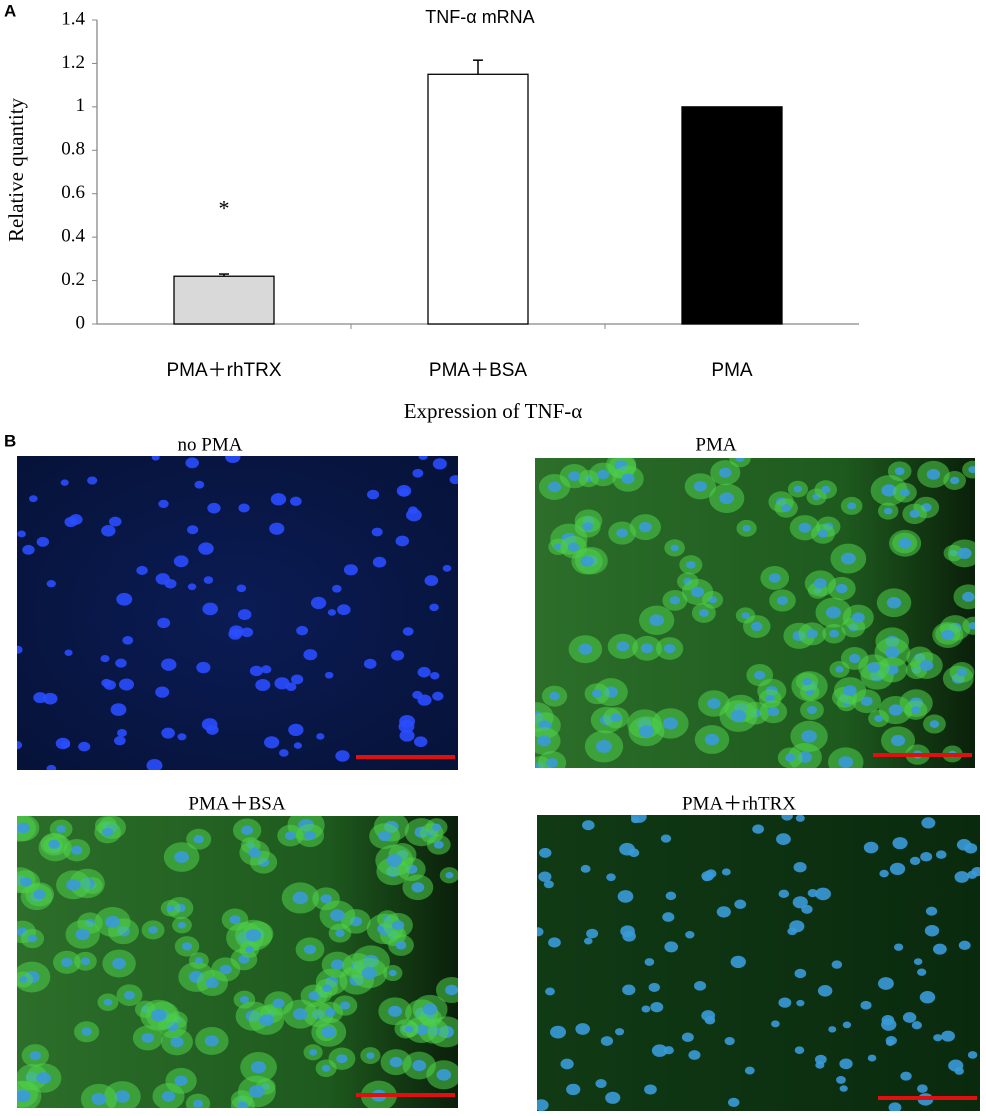 This screenshot has height=1116, width=986. Describe the element at coordinates (10, 10) in the screenshot. I see `panel-label: A` at that location.